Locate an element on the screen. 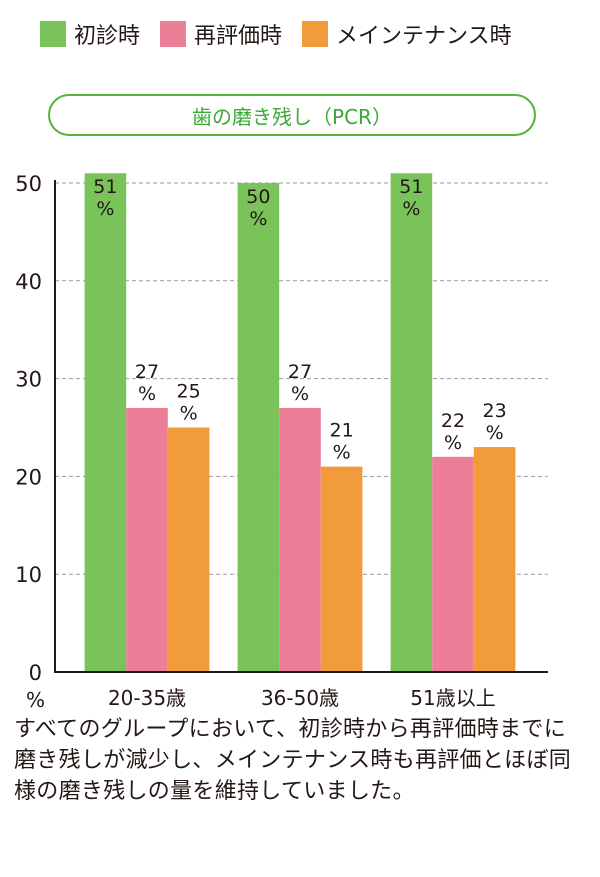 The image size is (600, 877). y-tick-label: 0 is located at coordinates (35, 673).